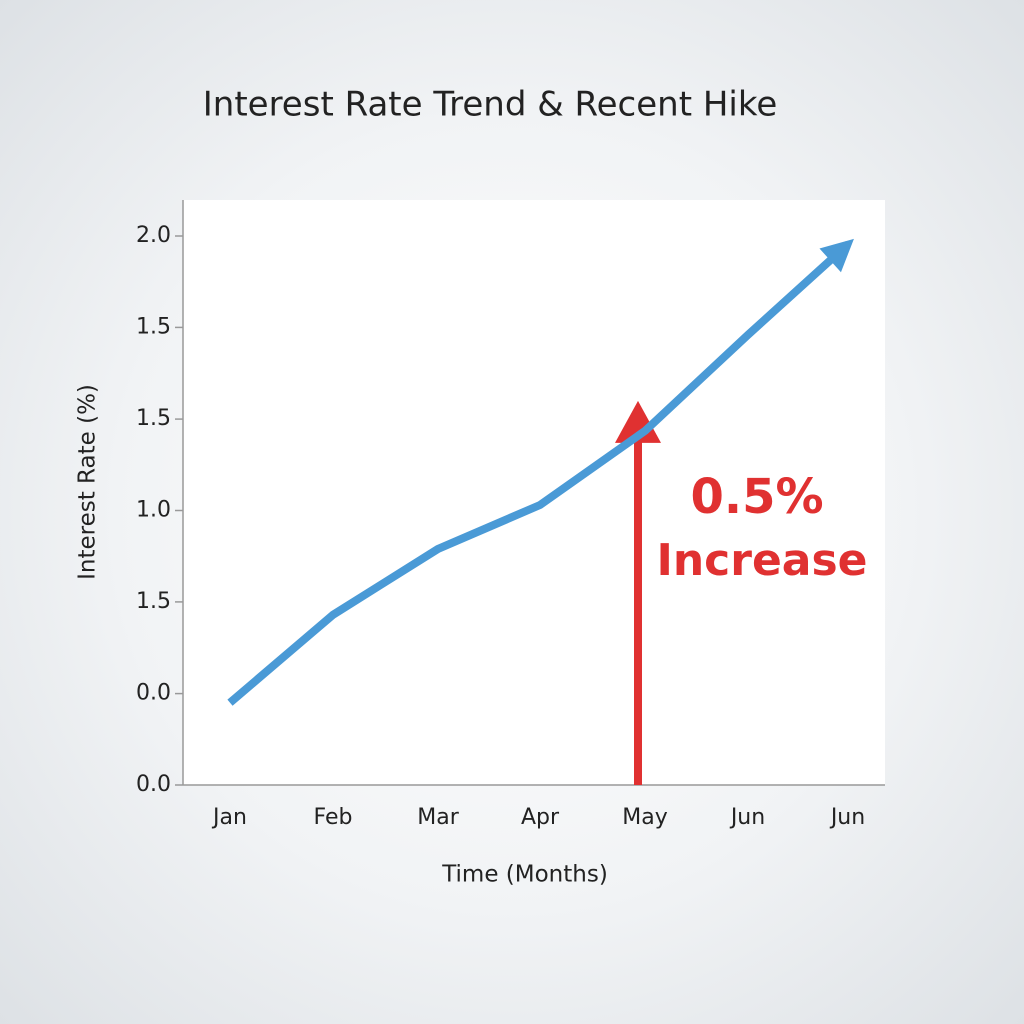 This screenshot has height=1024, width=1024. What do you see at coordinates (88, 482) in the screenshot?
I see `y-axis-label: Interest Rate (%)` at bounding box center [88, 482].